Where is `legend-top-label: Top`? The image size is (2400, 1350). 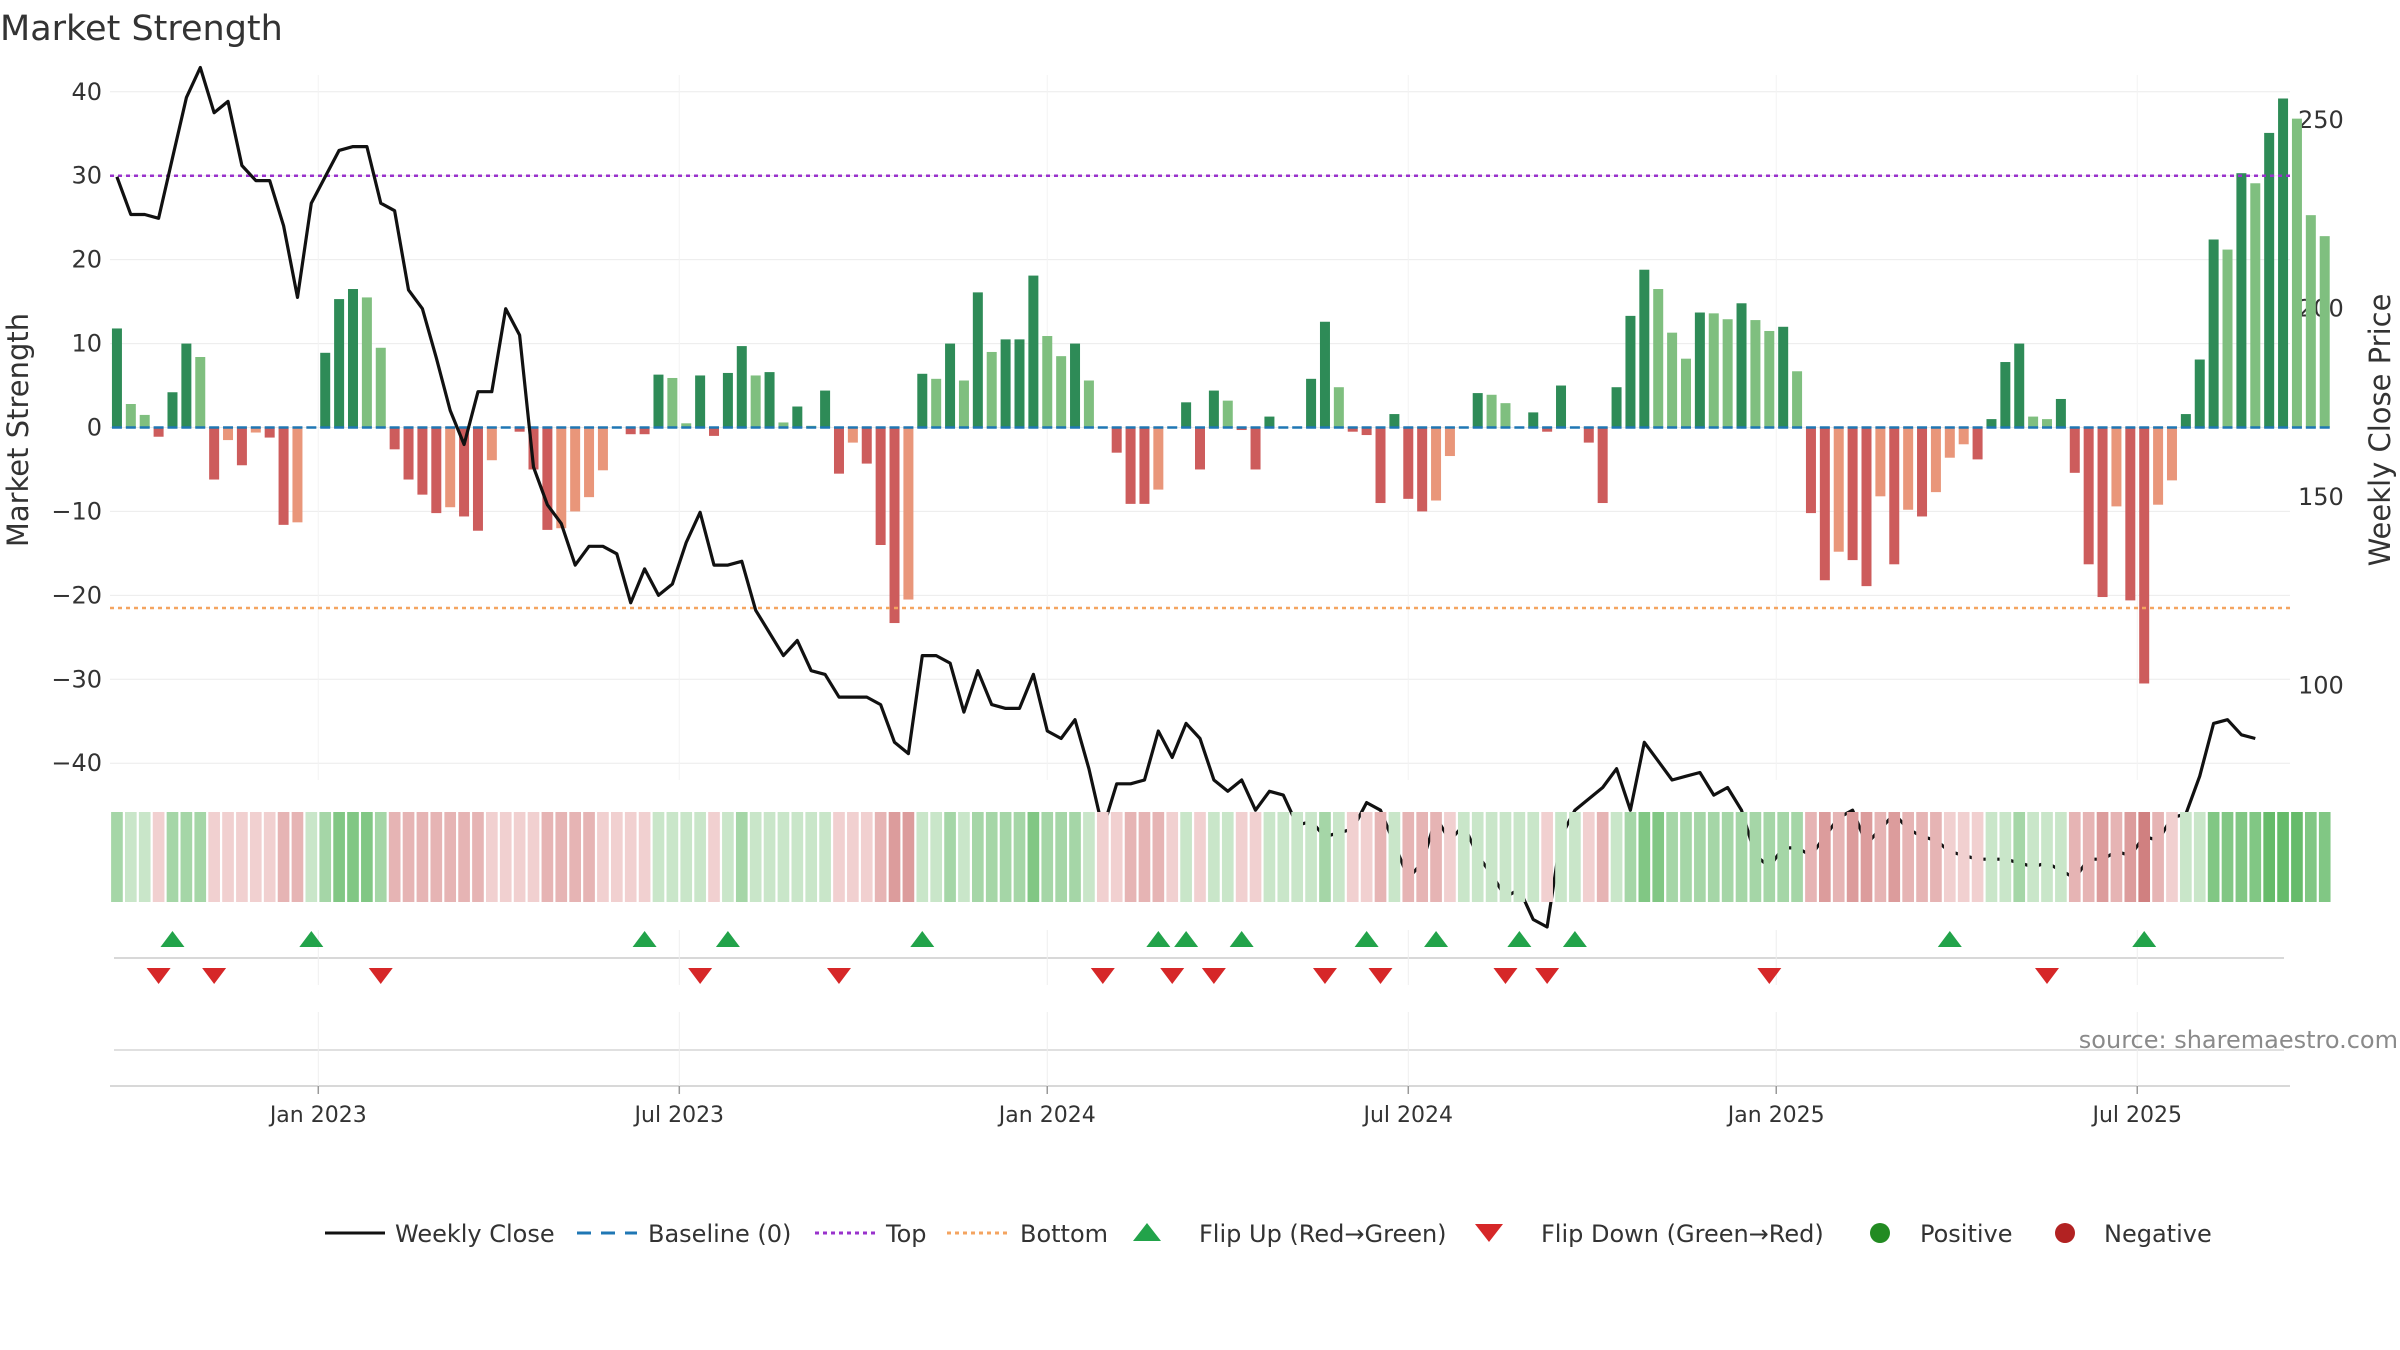 legend-top-label: Top is located at coordinates (906, 1234).